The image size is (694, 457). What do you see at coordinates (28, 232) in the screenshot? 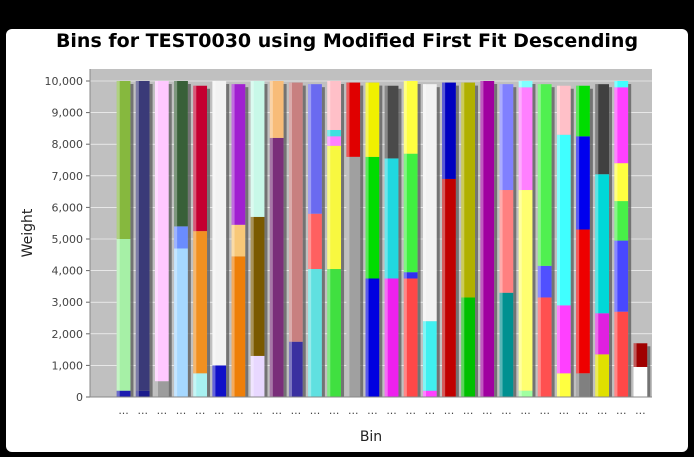
I see `y-axis-label: Weight` at bounding box center [28, 232].